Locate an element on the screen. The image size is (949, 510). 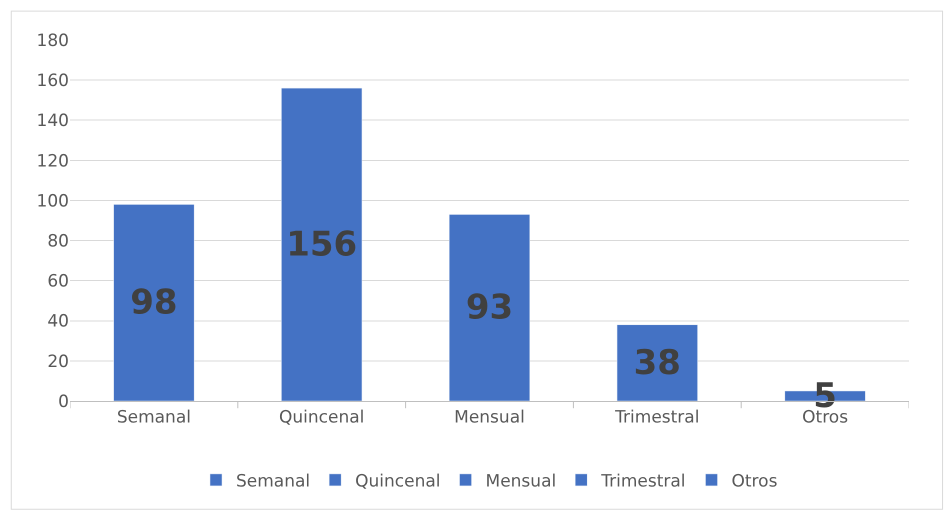
y-tick-label: 40 is located at coordinates (58, 322).